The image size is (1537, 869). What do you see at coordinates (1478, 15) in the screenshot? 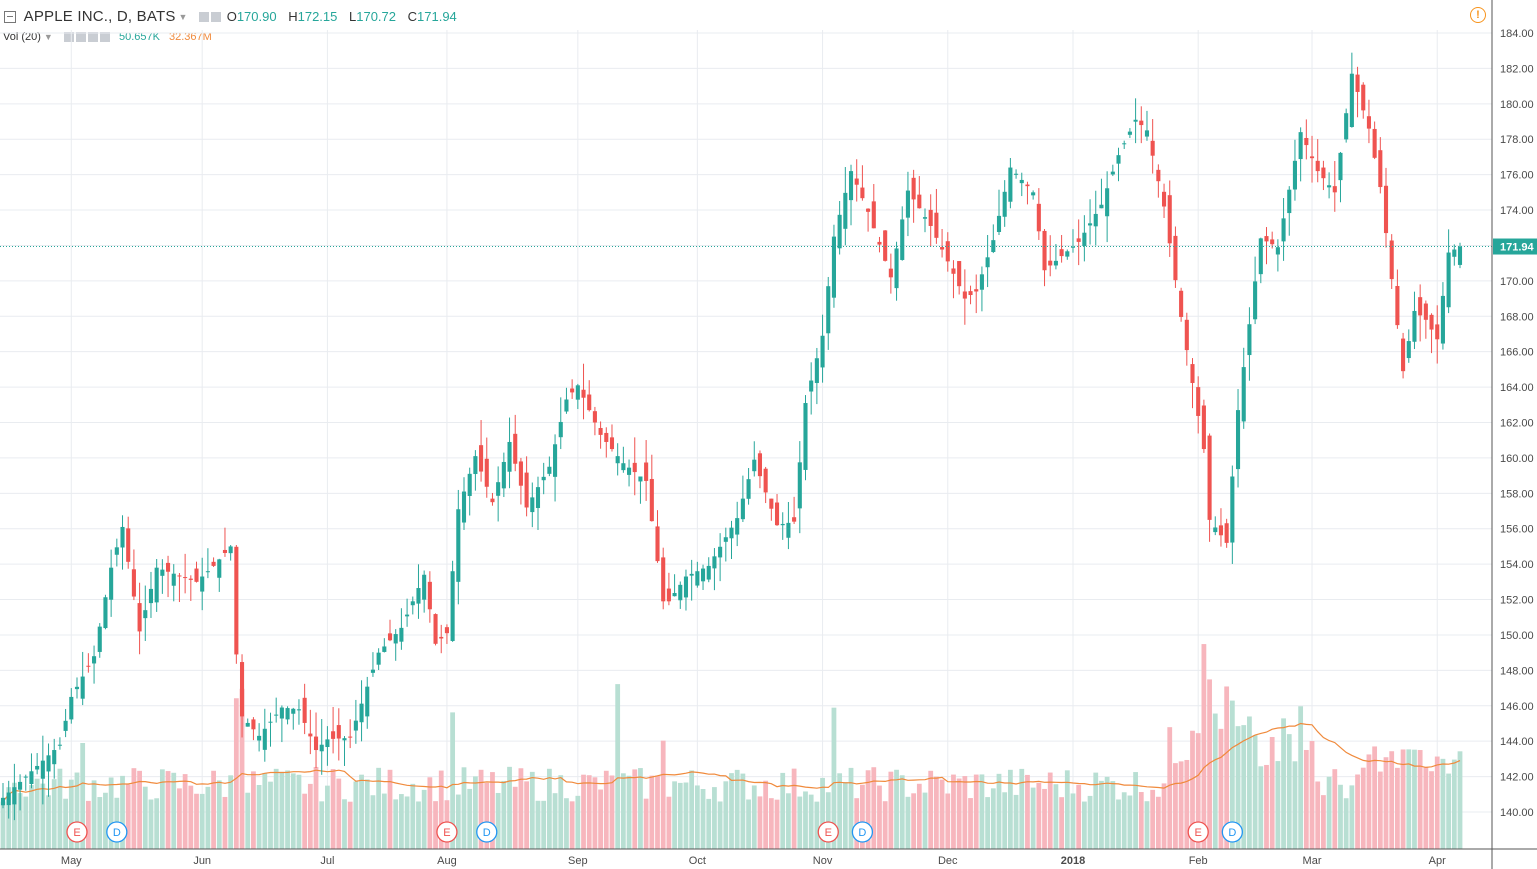
I see `warning-icon: !` at bounding box center [1478, 15].